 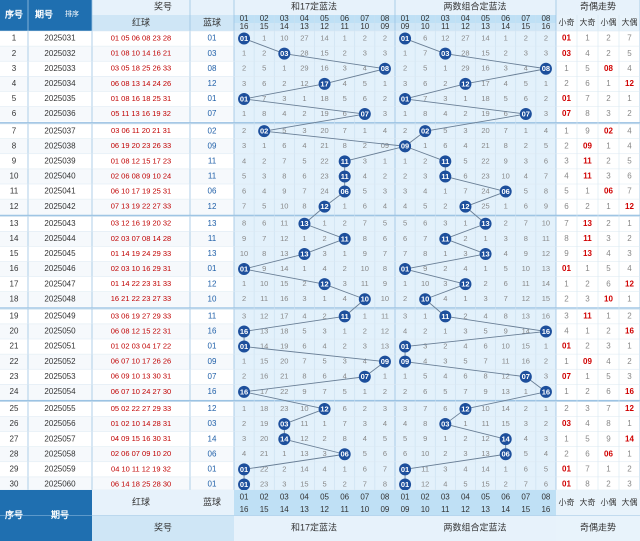 I want to click on sum17-col-top: 03, so click(x=284, y=18).